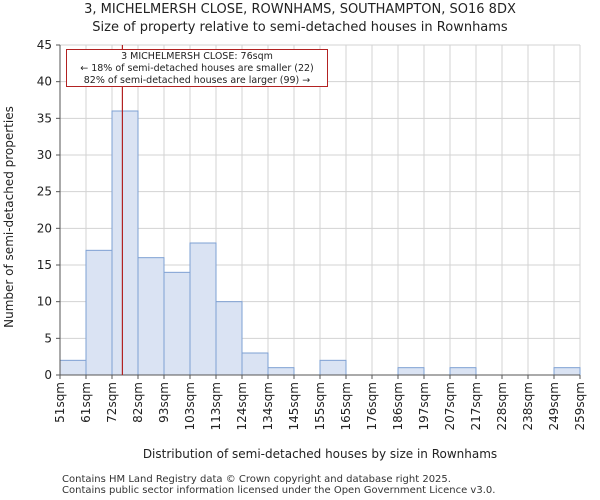 Image resolution: width=600 pixels, height=500 pixels. I want to click on x-tick-label: 186sqm, so click(398, 406).